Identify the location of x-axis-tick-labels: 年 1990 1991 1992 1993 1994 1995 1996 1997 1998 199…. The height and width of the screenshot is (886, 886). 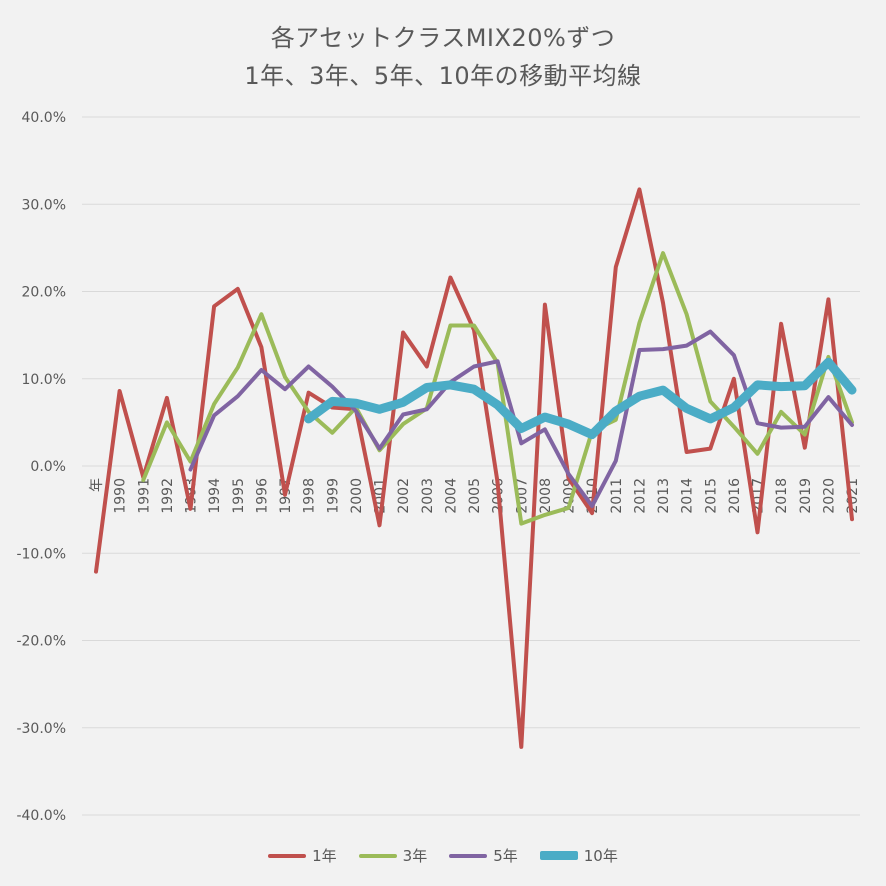
(475, 496).